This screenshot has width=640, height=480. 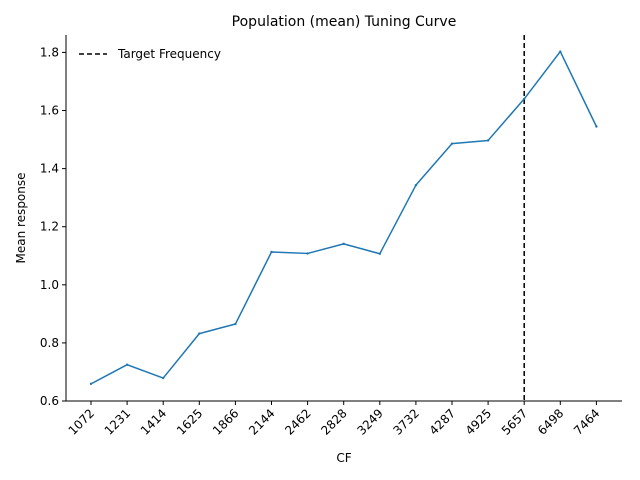 I want to click on y-tick-label: 1.4, so click(x=49, y=169).